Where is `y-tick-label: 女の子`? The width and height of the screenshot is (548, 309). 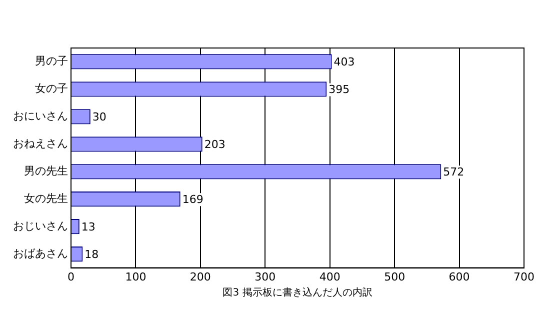 y-tick-label: 女の子 is located at coordinates (51, 89).